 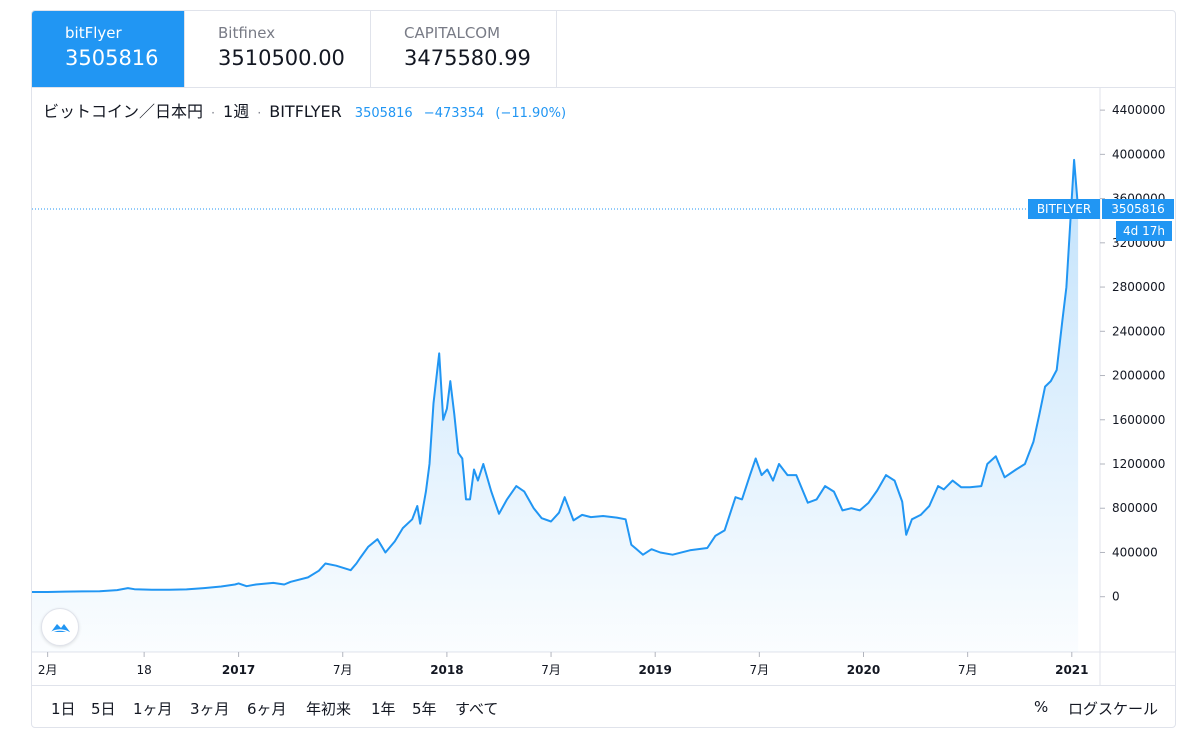 What do you see at coordinates (60, 627) in the screenshot?
I see `cloud-logo-icon` at bounding box center [60, 627].